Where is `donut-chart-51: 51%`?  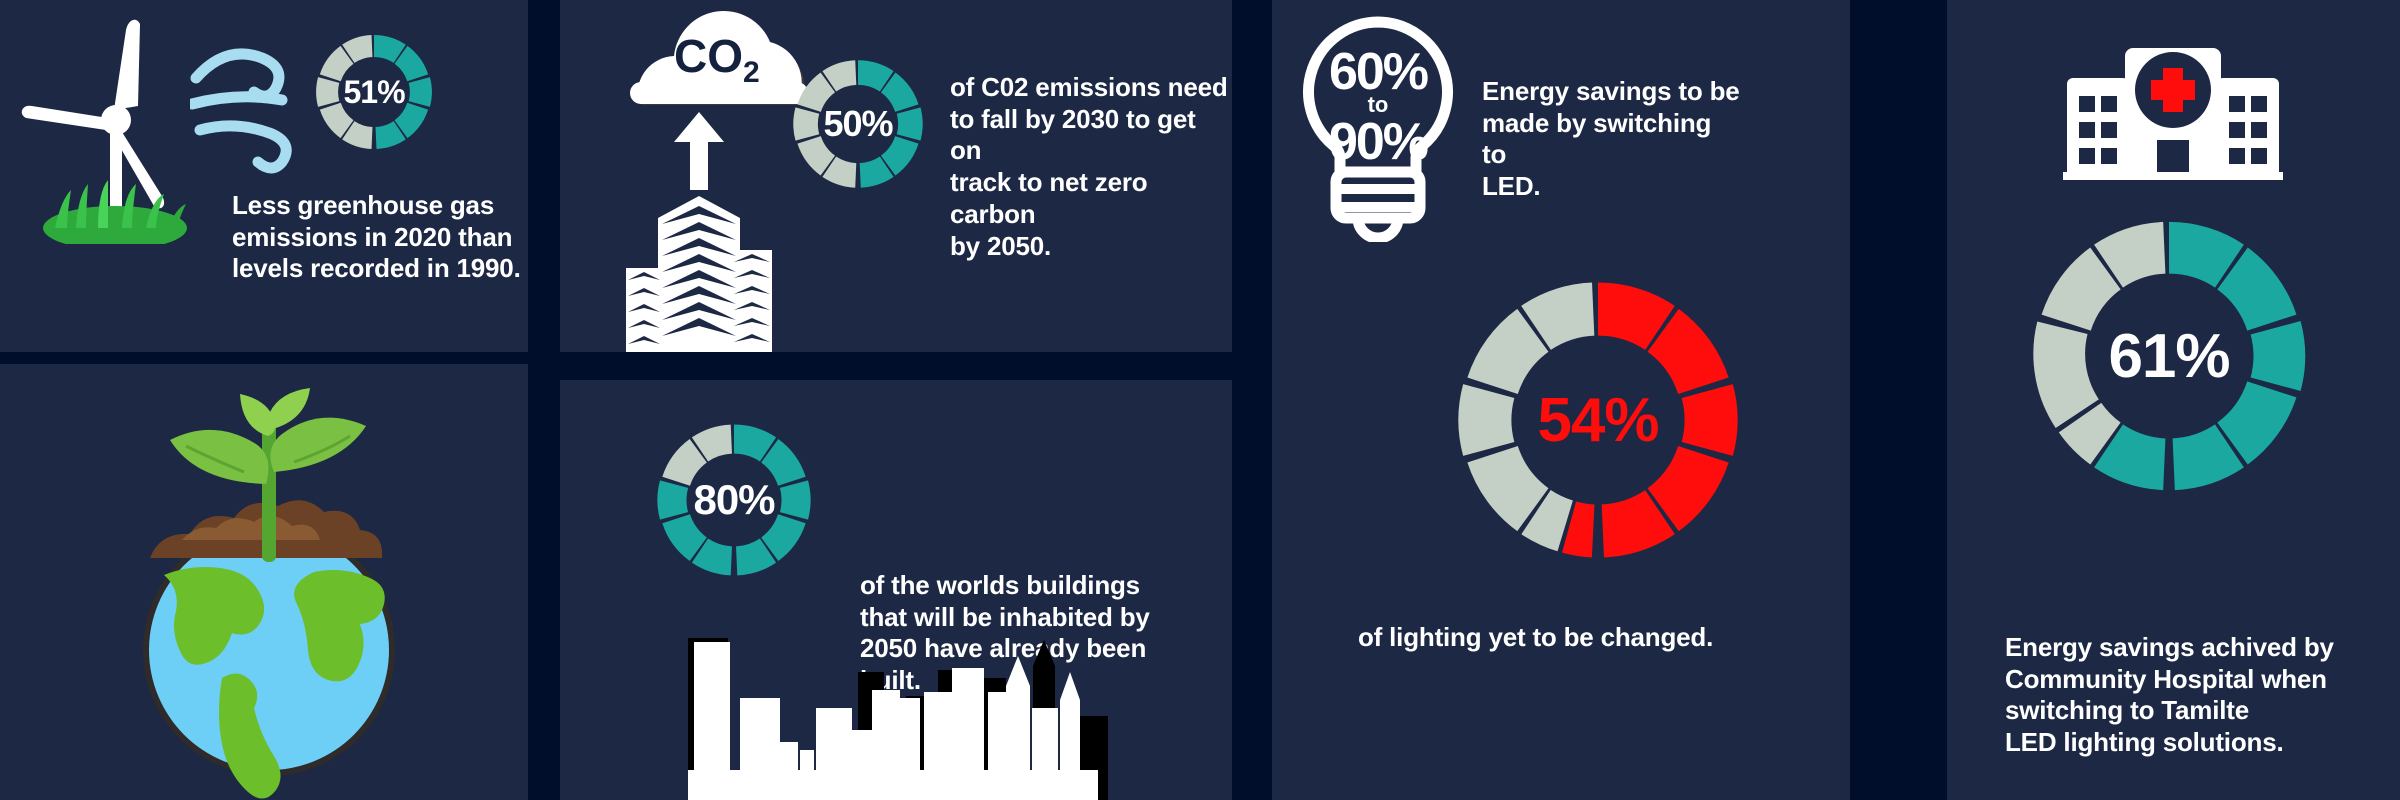
donut-chart-51: 51% is located at coordinates (374, 92).